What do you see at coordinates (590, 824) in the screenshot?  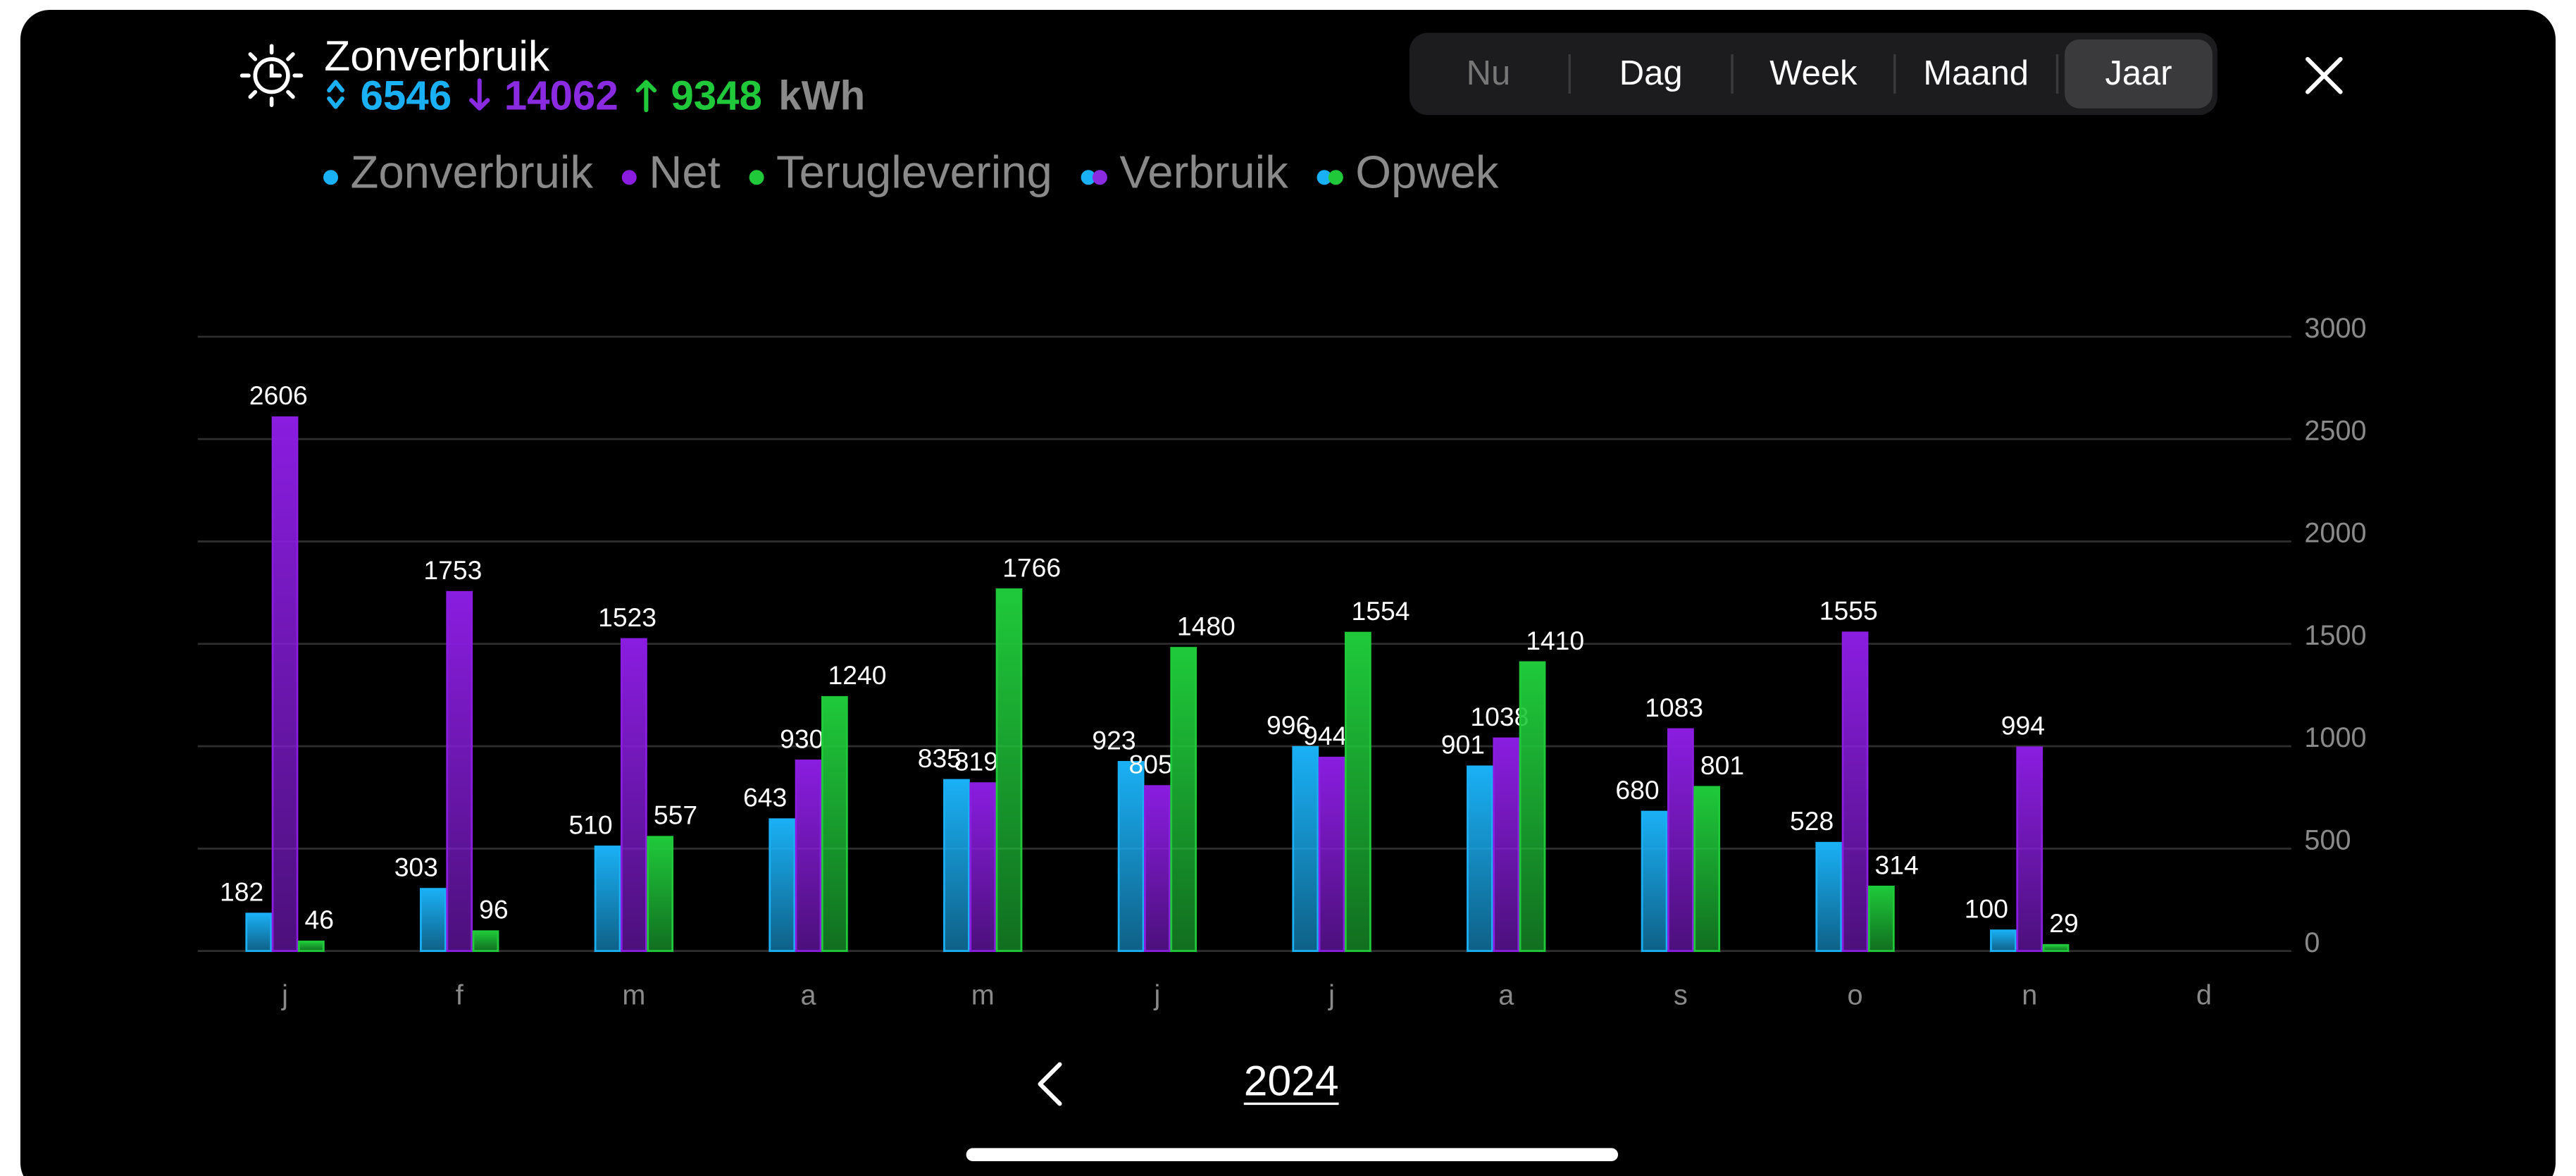 I see `value-label: 510` at bounding box center [590, 824].